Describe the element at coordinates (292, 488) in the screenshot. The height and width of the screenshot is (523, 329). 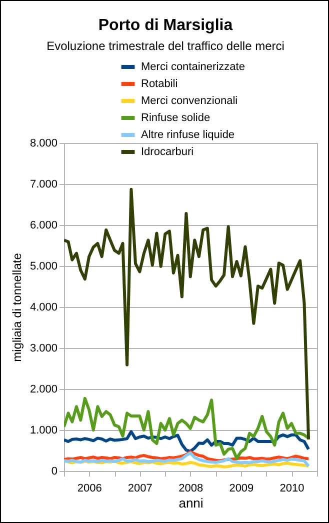
I see `x-tick-label: 2010` at that location.